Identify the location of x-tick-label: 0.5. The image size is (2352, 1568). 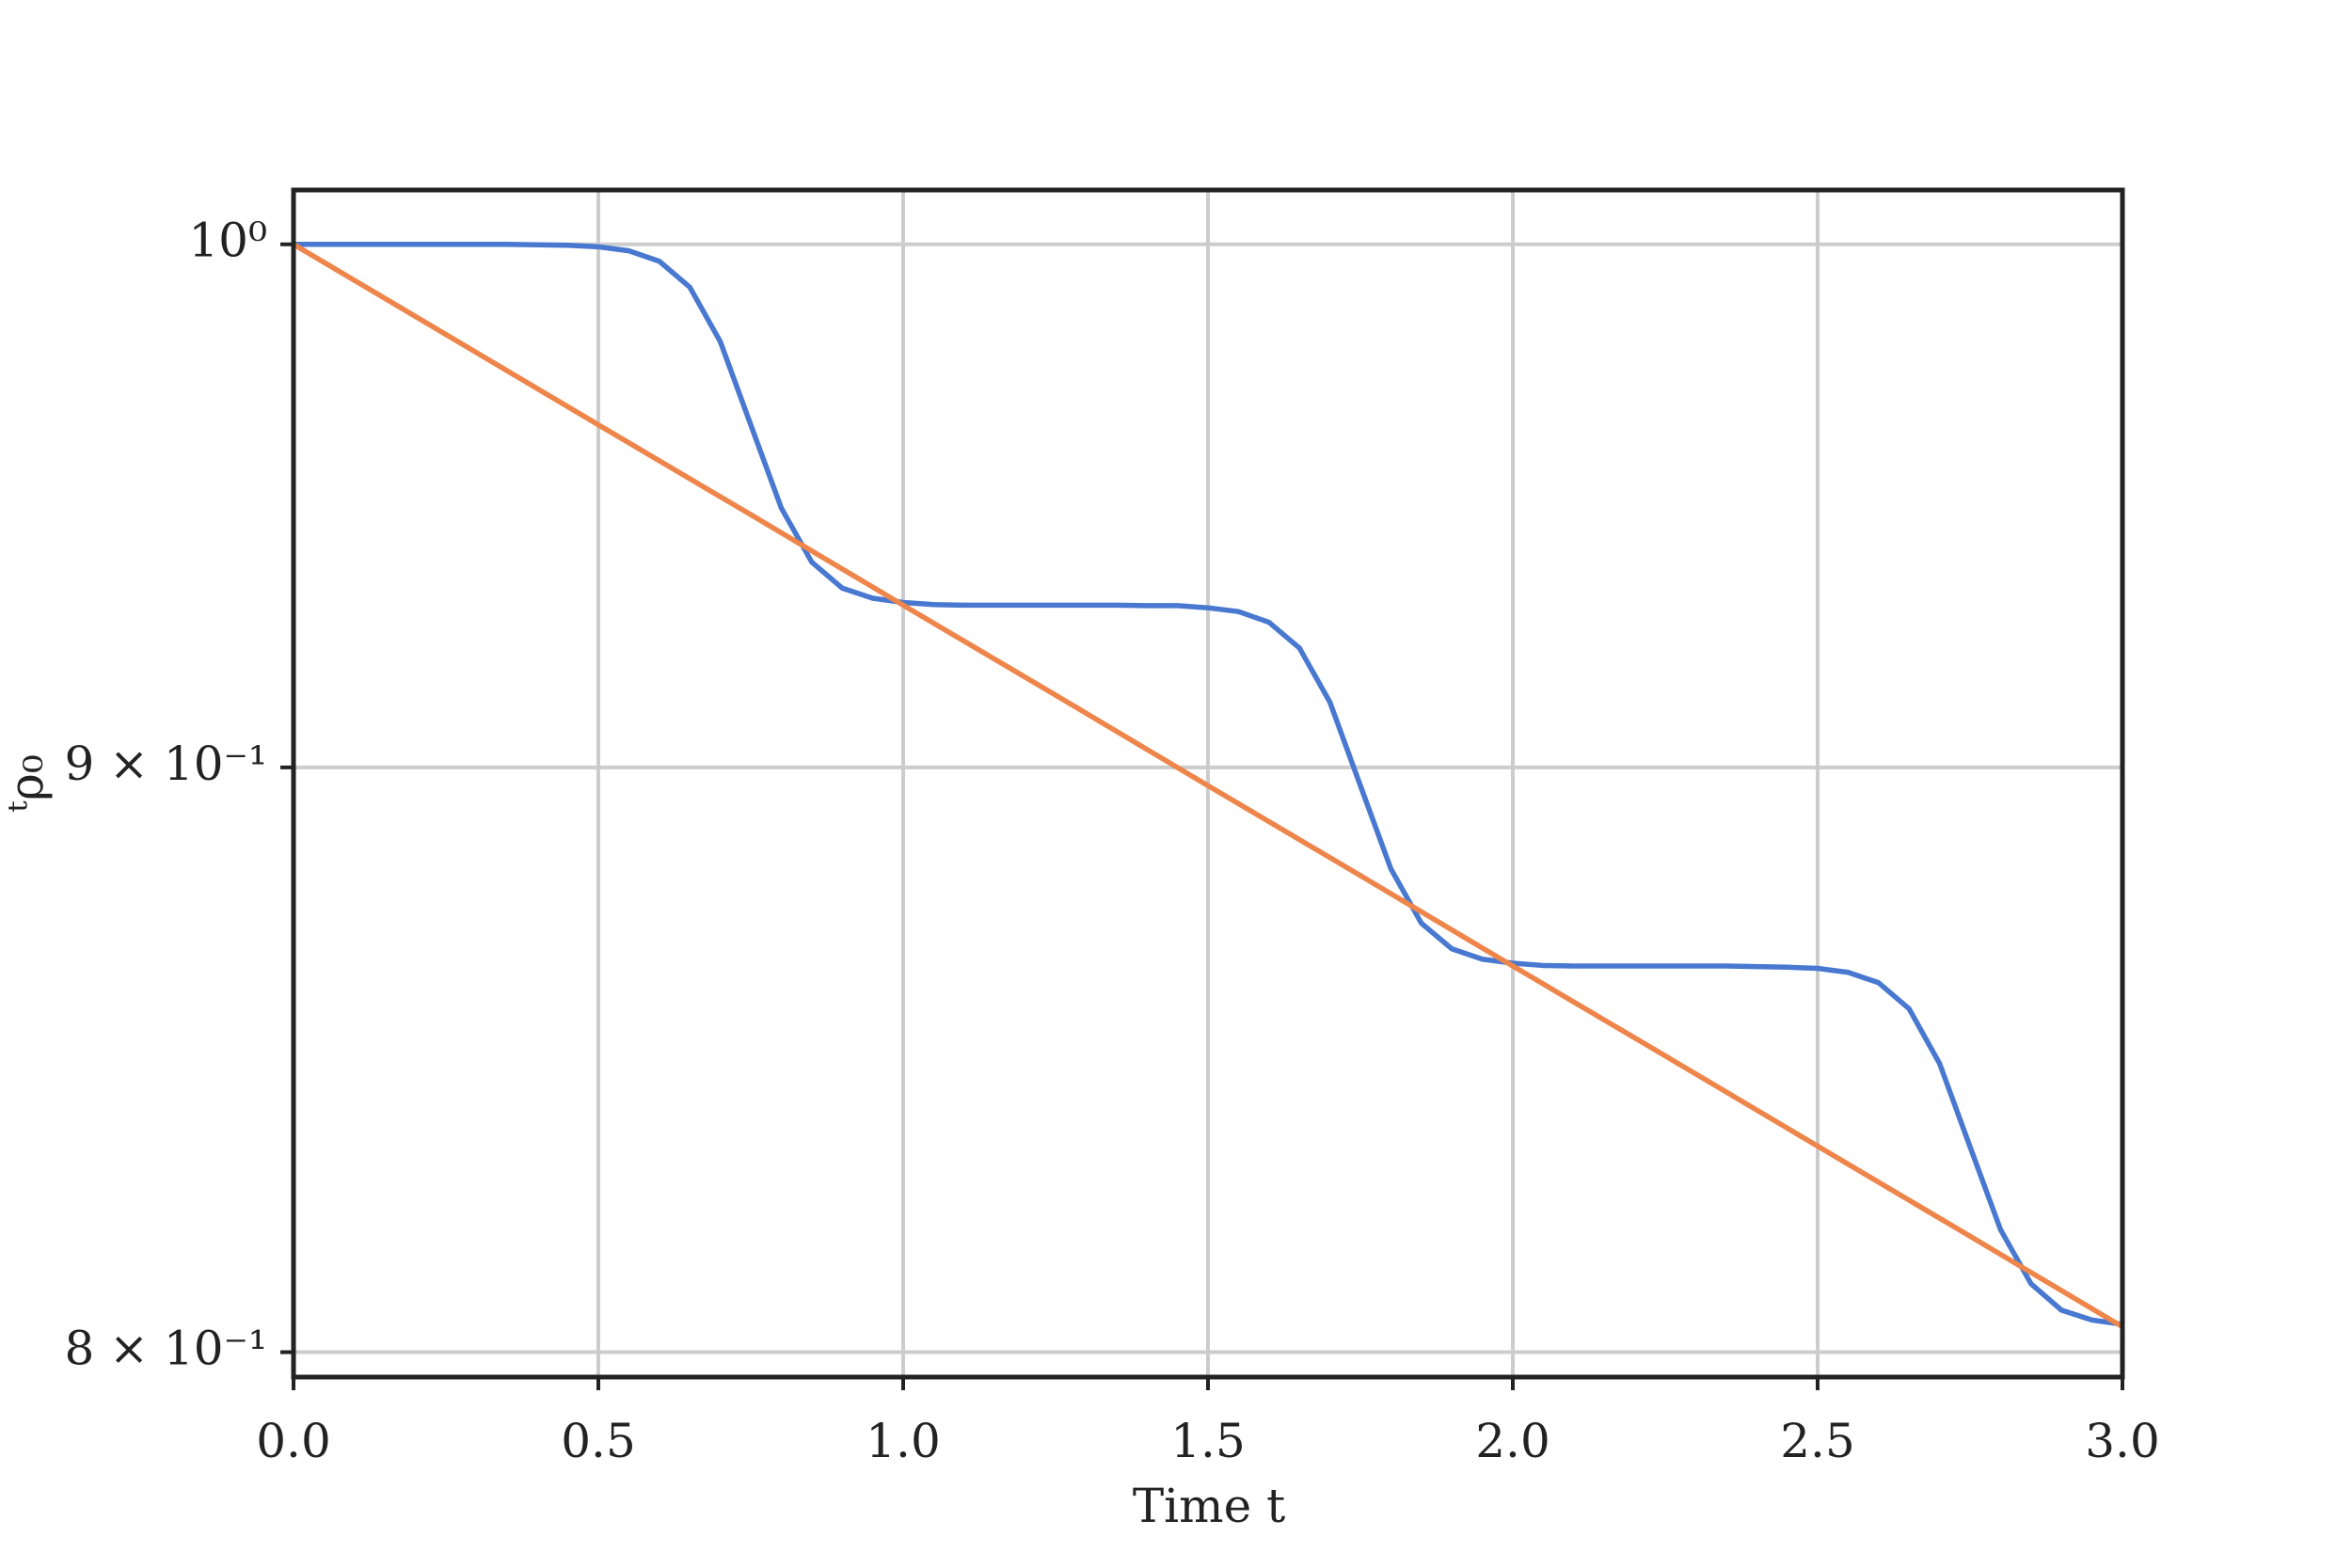
(598, 1441).